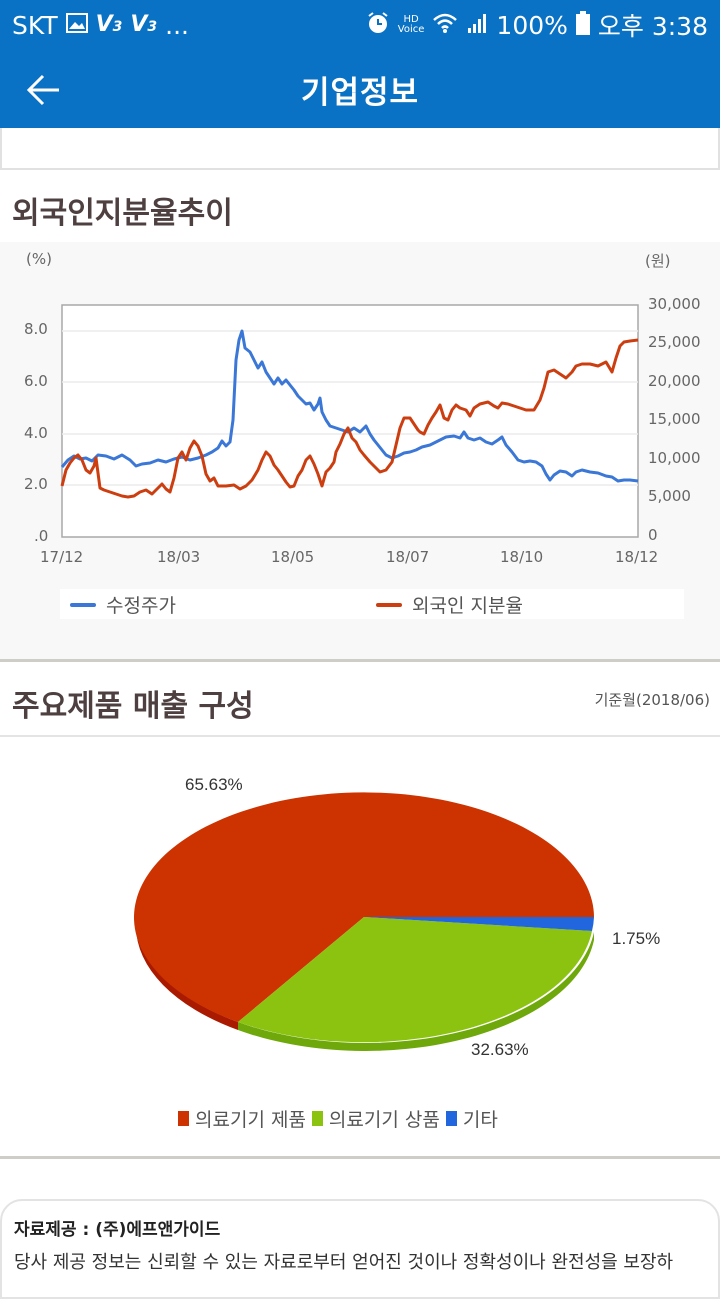  What do you see at coordinates (467, 606) in the screenshot?
I see `legend-label: 외국인 지분율` at bounding box center [467, 606].